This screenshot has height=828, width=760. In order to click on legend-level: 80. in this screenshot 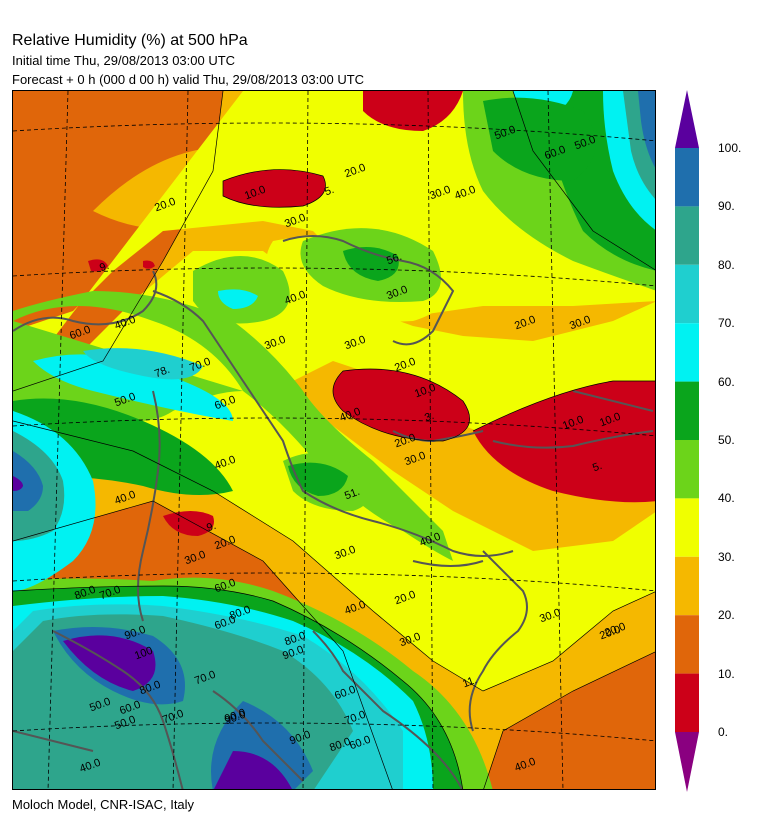, I will do `click(726, 264)`.